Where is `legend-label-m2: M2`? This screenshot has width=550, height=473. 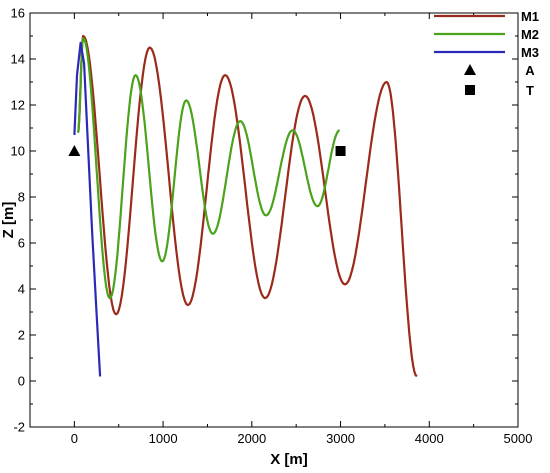 legend-label-m2: M2 is located at coordinates (530, 34).